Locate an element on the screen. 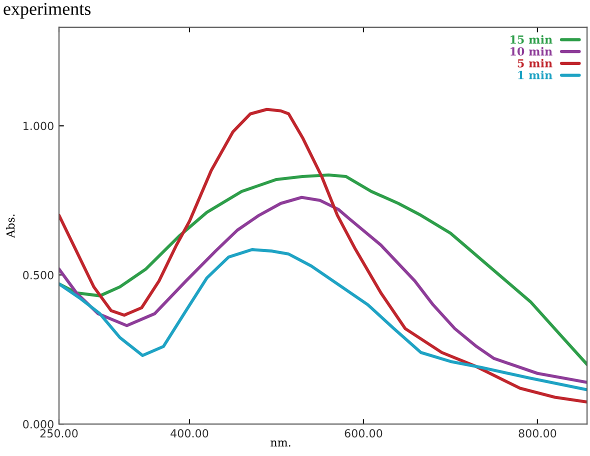 This screenshot has height=456, width=590. legend-label: 10 min is located at coordinates (531, 51).